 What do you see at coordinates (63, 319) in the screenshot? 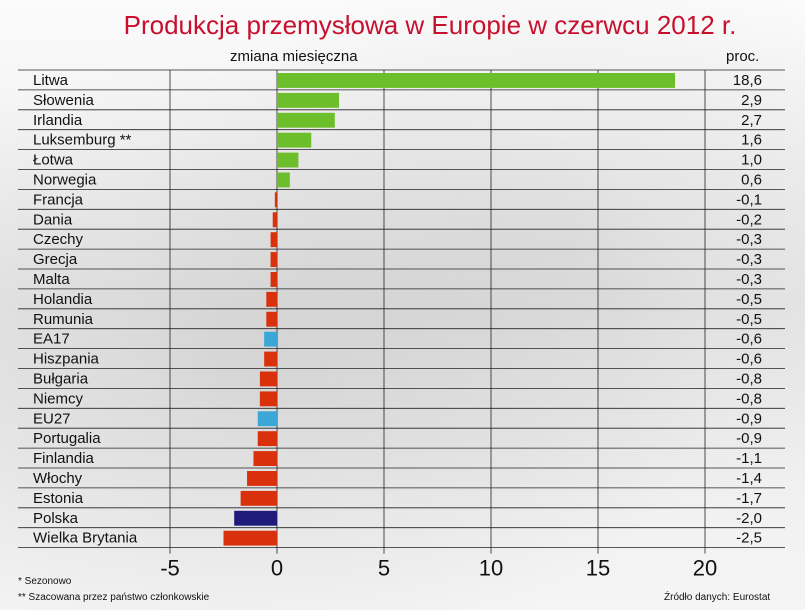
I see `category-label: Rumunia` at bounding box center [63, 319].